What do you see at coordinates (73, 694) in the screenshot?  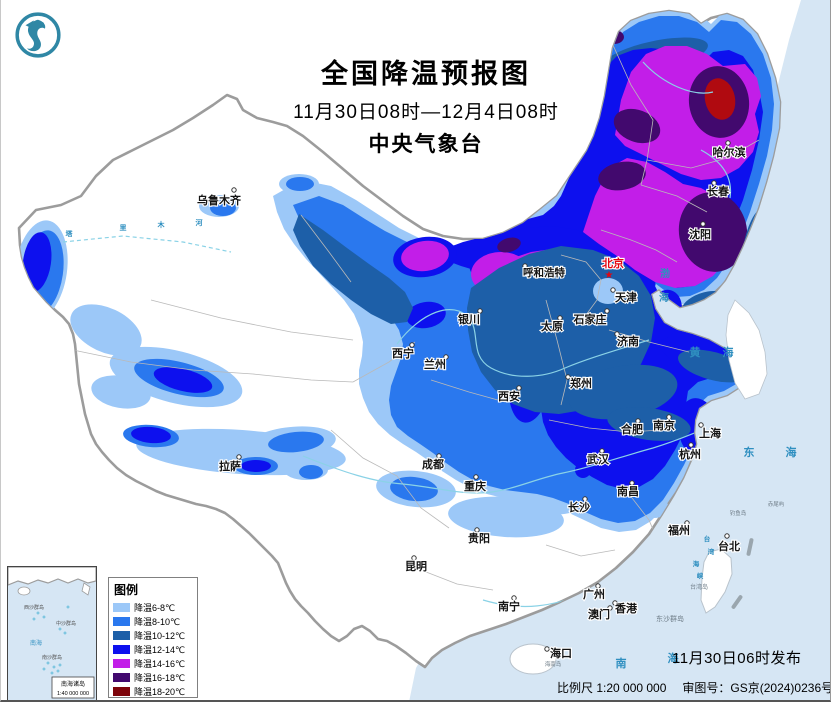 I see `inset-scale: 1:40 000 000` at bounding box center [73, 694].